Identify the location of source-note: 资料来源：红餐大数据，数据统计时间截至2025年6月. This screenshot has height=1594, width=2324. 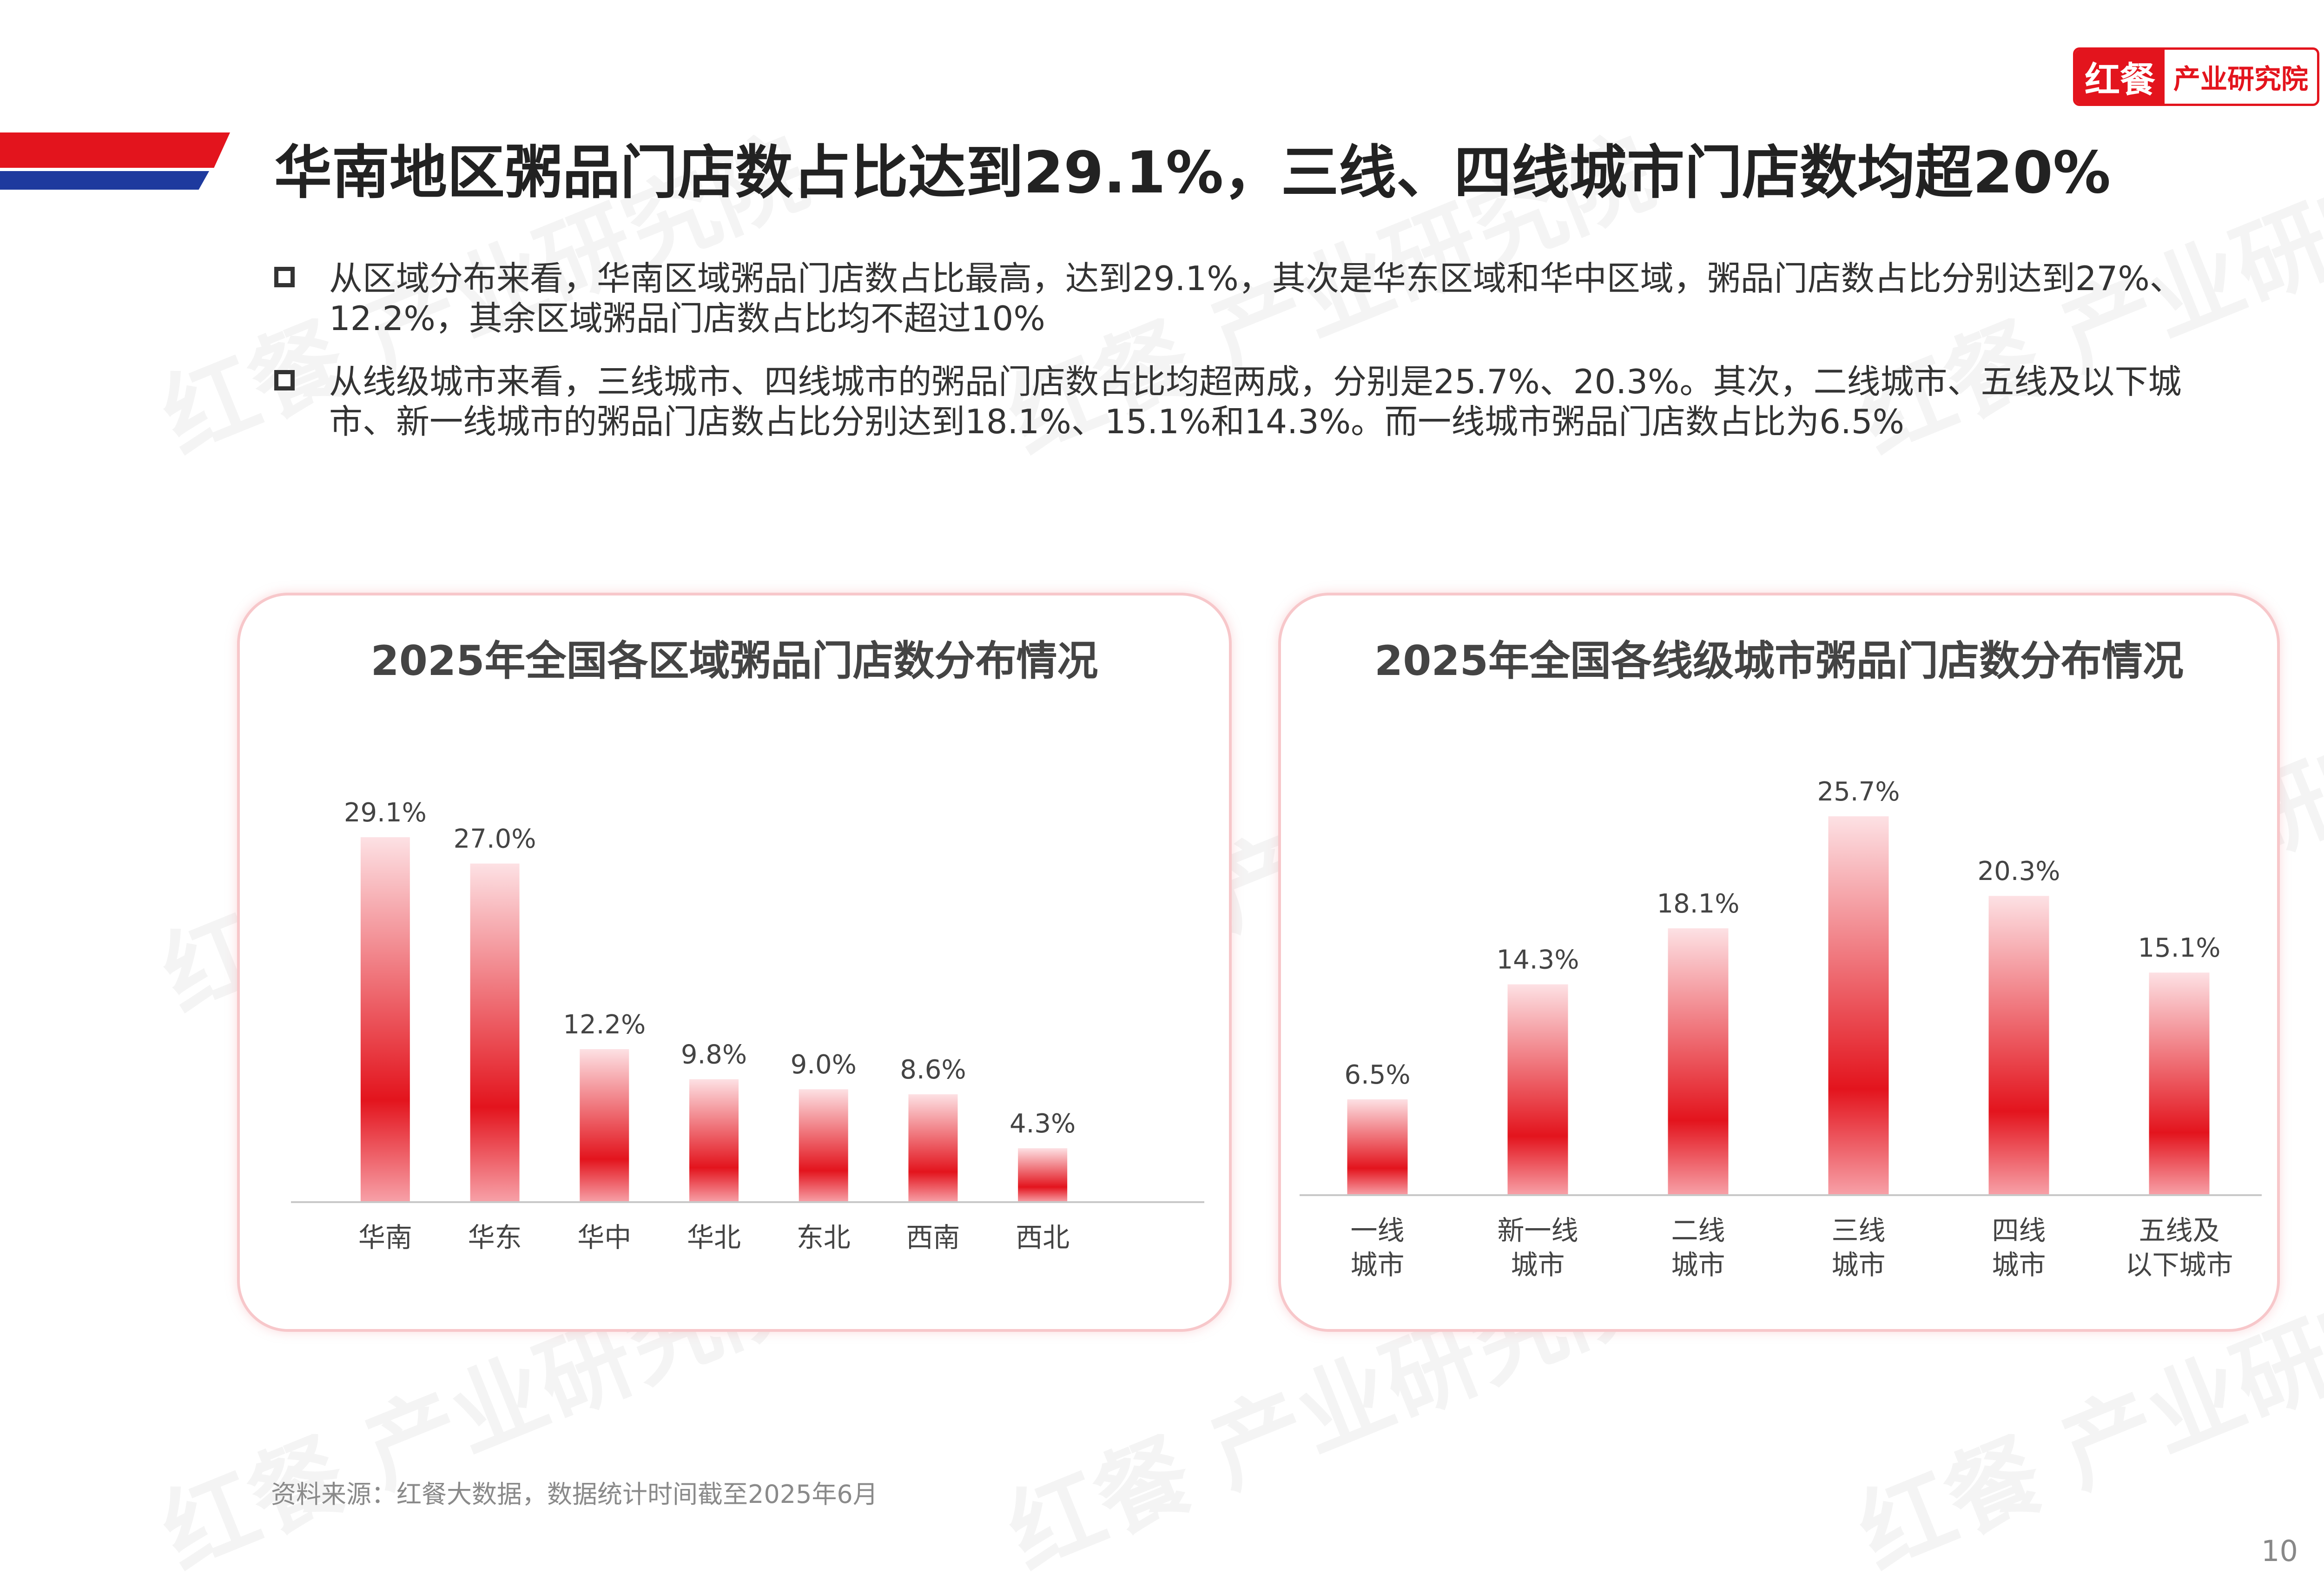
(574, 1494).